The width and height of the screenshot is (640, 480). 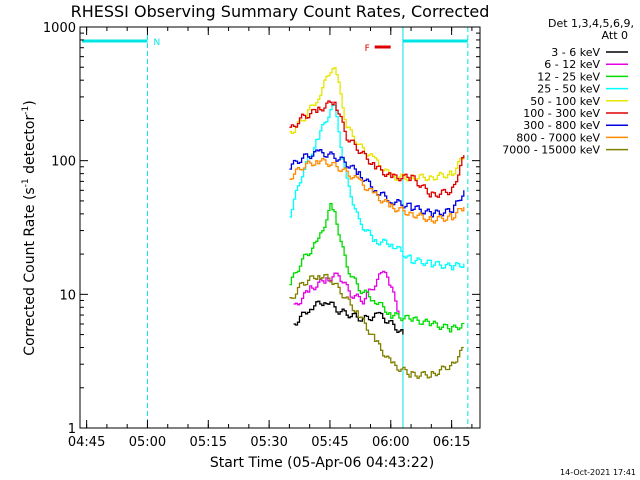 What do you see at coordinates (63, 162) in the screenshot?
I see `y-tick-label: 100` at bounding box center [63, 162].